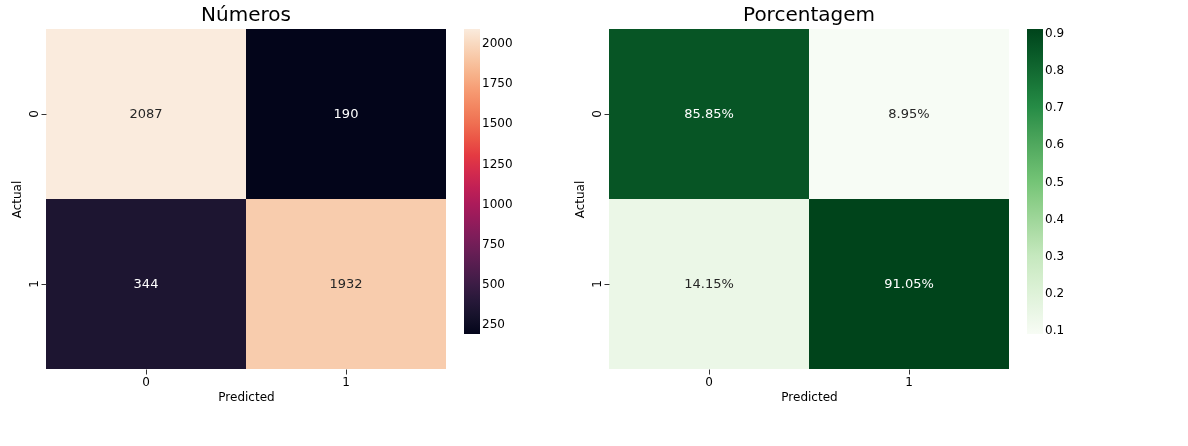 The height and width of the screenshot is (446, 1188). I want to click on color-bar-label: 1750, so click(497, 83).